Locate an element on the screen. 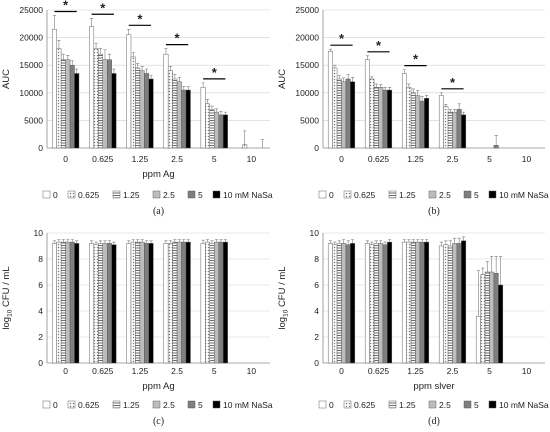  legend-label: 0.625 is located at coordinates (365, 405).